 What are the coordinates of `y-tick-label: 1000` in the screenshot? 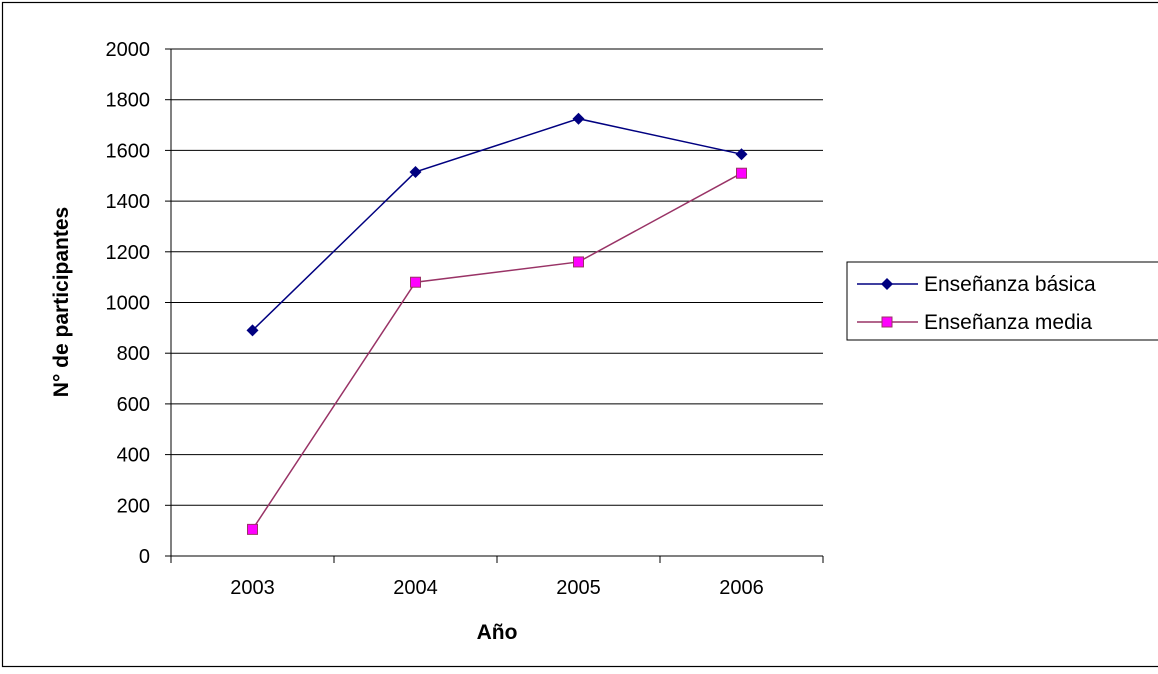 It's located at (128, 304).